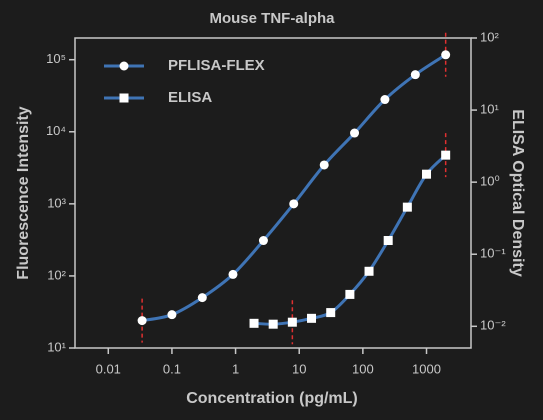 The height and width of the screenshot is (420, 543). What do you see at coordinates (216, 65) in the screenshot?
I see `legend-label: PFLISA-FLEX` at bounding box center [216, 65].